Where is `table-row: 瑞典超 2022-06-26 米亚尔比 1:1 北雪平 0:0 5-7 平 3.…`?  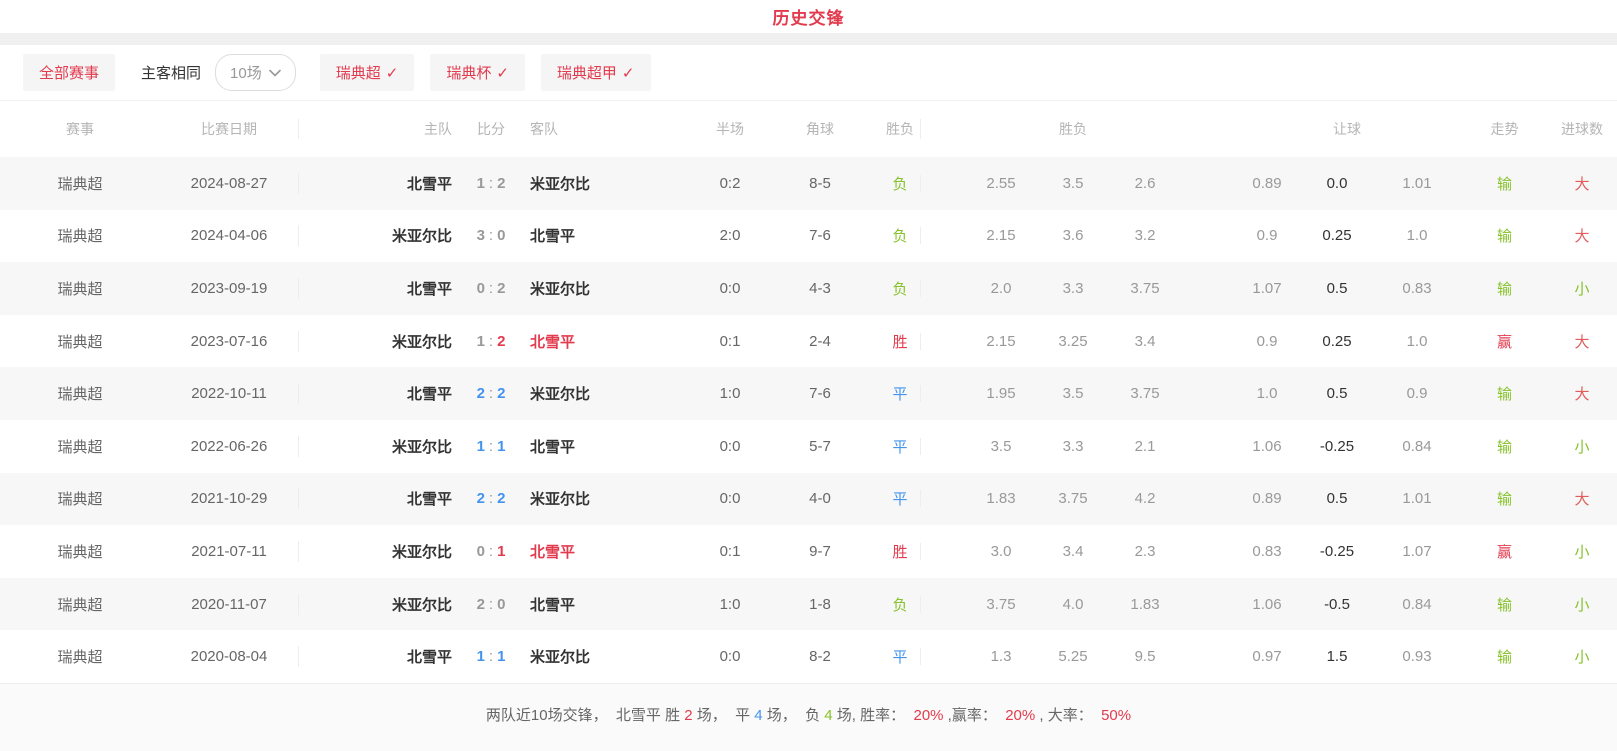
table-row: 瑞典超 2022-06-26 米亚尔比 1:1 北雪平 0:0 5-7 平 3.… is located at coordinates (808, 446).